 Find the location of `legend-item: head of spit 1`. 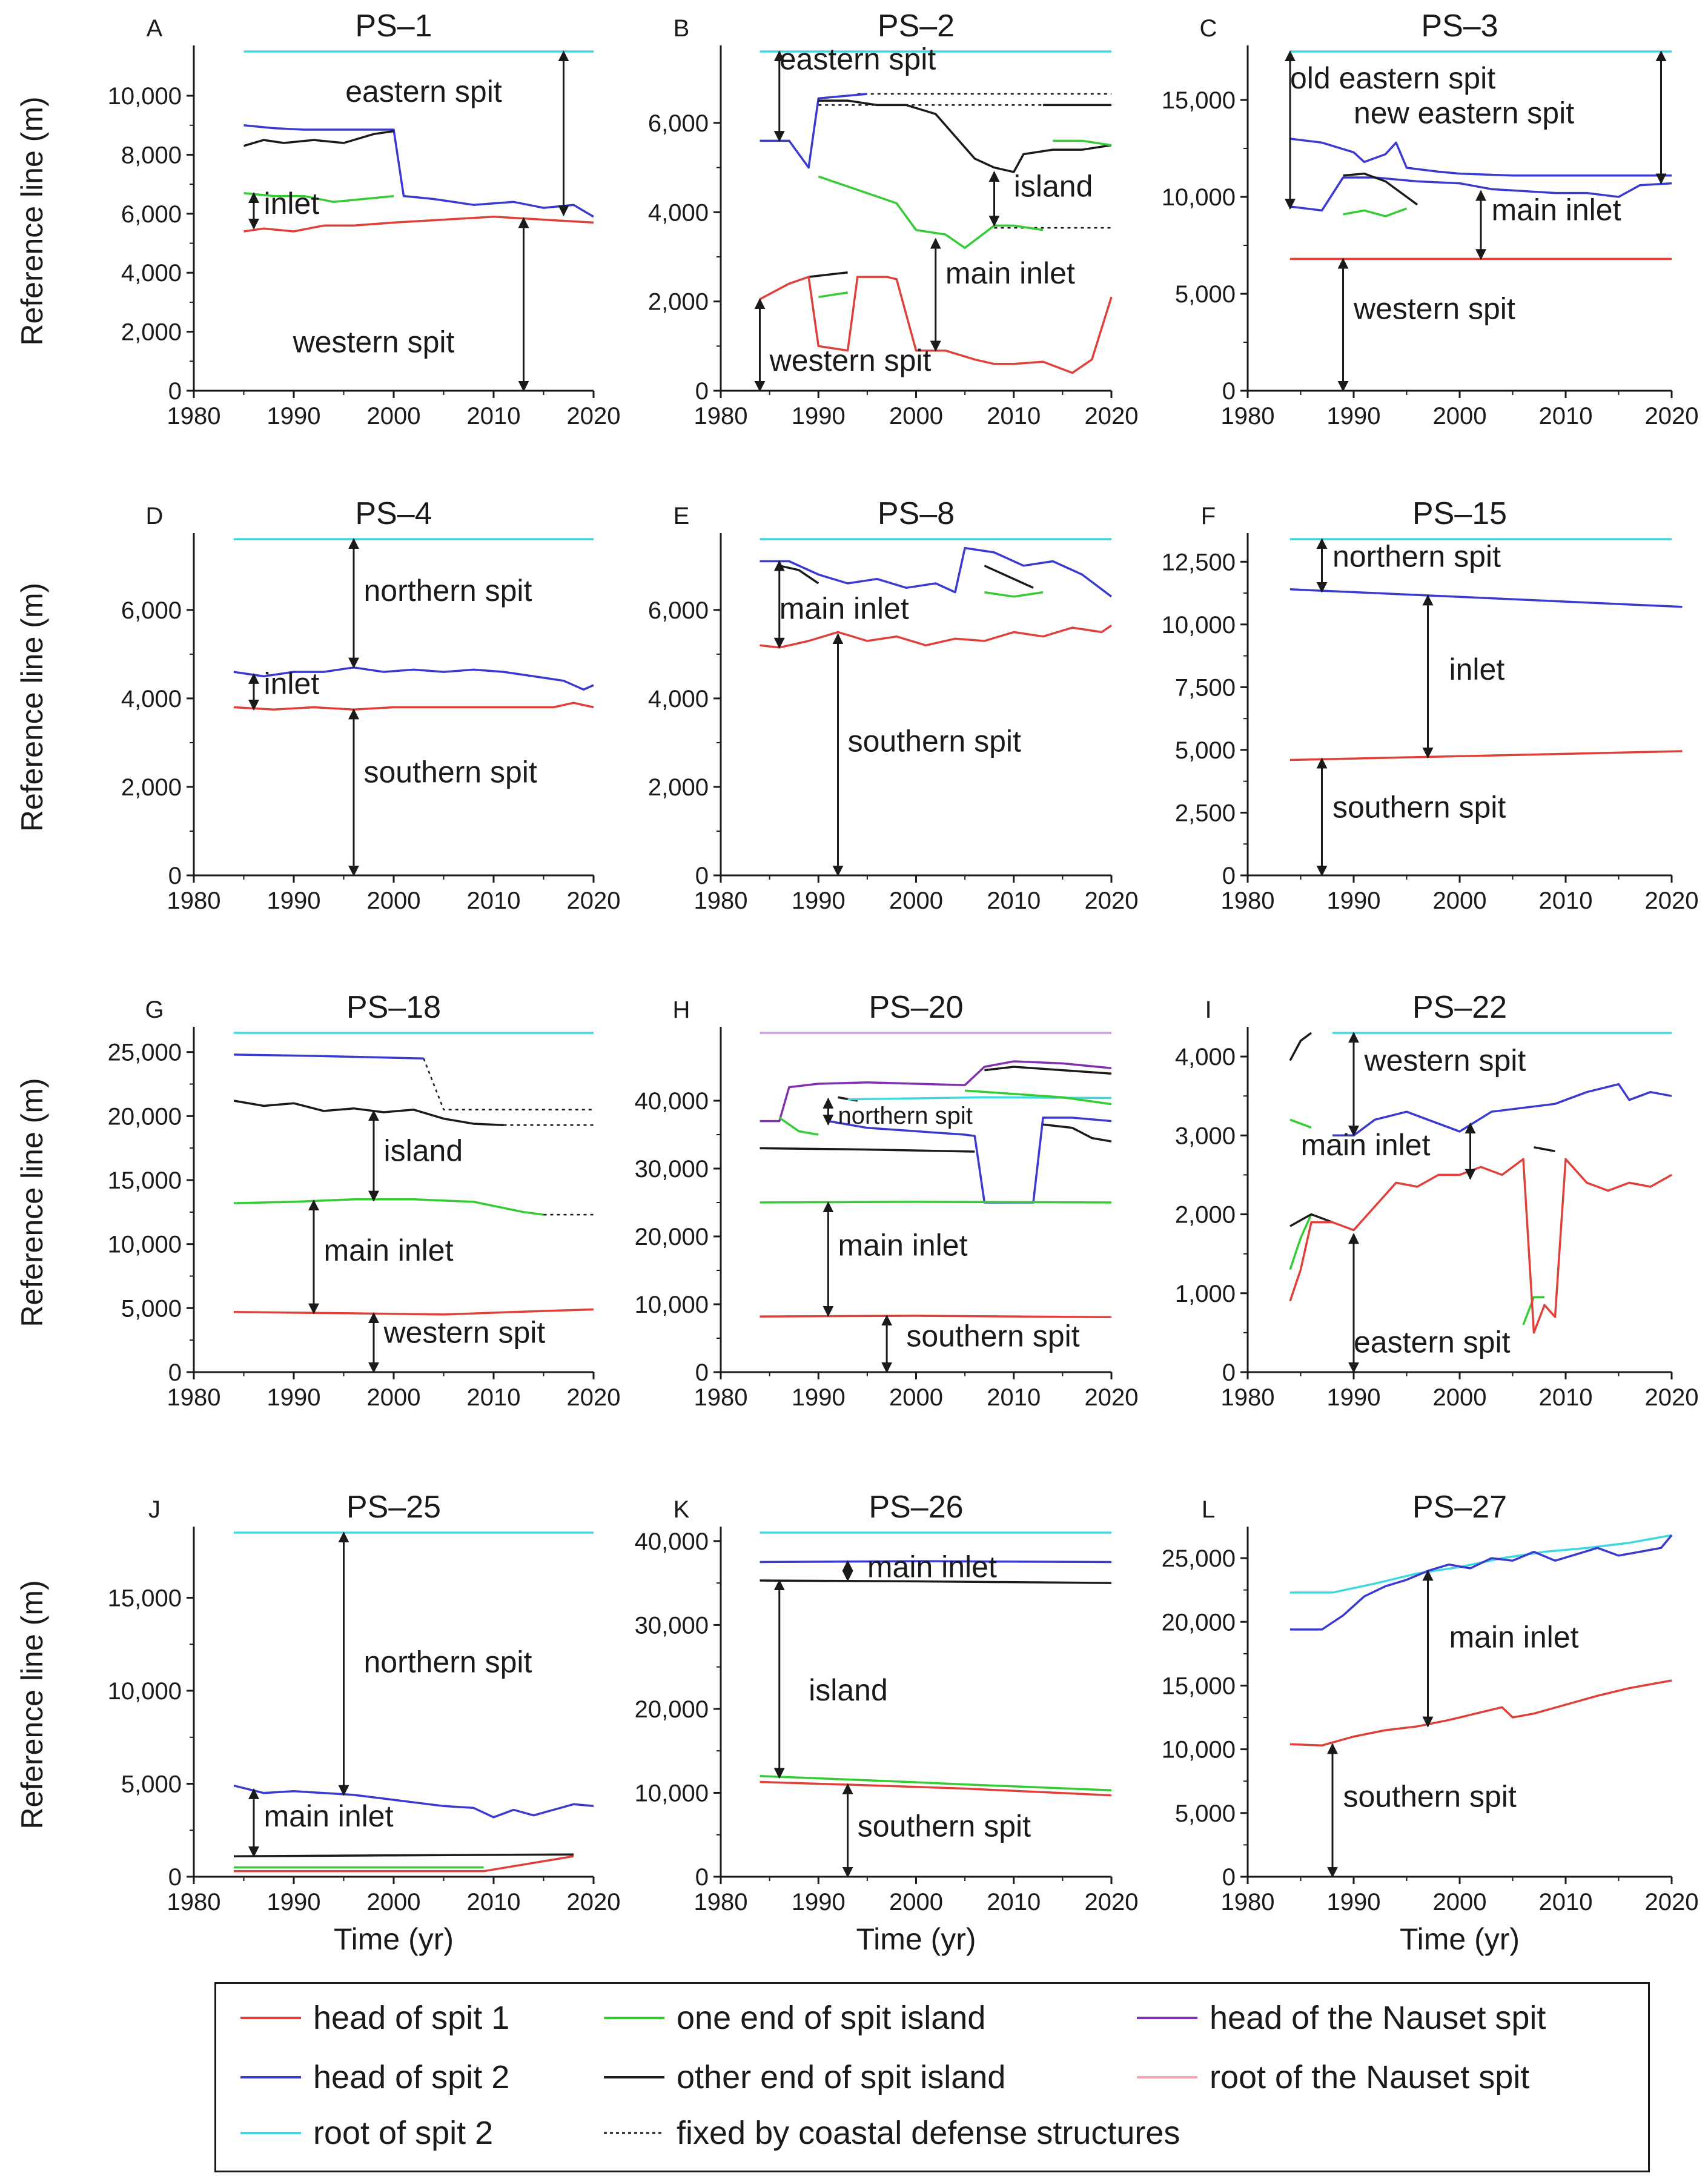

legend-item: head of spit 1 is located at coordinates (374, 2018).